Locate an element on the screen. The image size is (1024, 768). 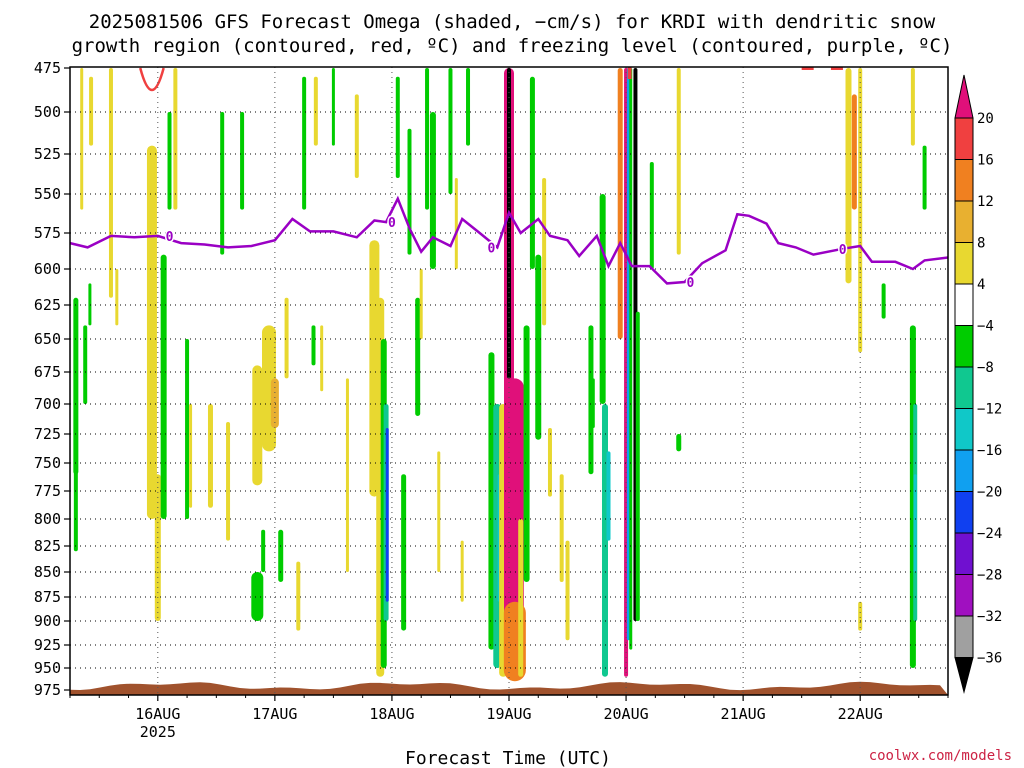
y-tick-label-850: 850 is located at coordinates (47, 572).